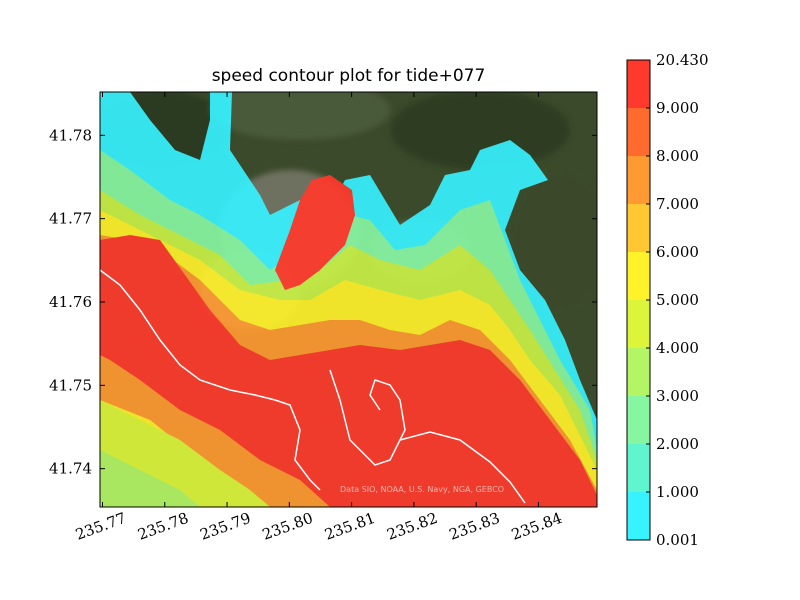  What do you see at coordinates (677, 540) in the screenshot?
I see `colorbar-label: 0.001` at bounding box center [677, 540].